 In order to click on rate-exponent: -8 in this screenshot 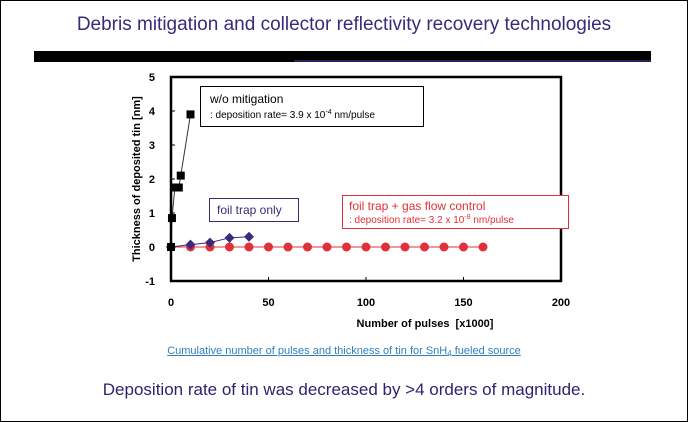, I will do `click(467, 217)`.